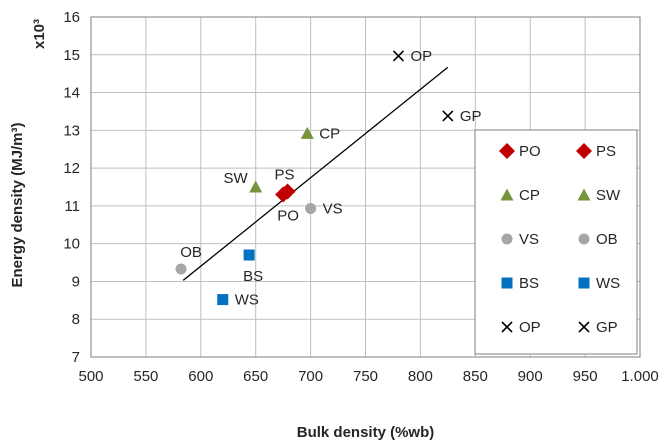  What do you see at coordinates (288, 216) in the screenshot?
I see `data-label-po: PO` at bounding box center [288, 216].